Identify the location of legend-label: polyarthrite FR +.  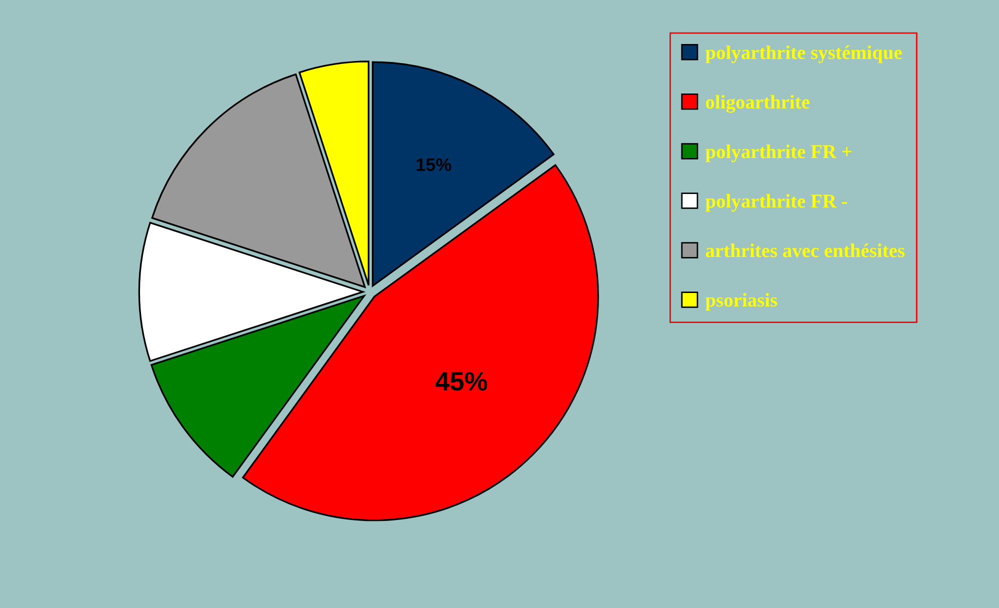
(778, 153).